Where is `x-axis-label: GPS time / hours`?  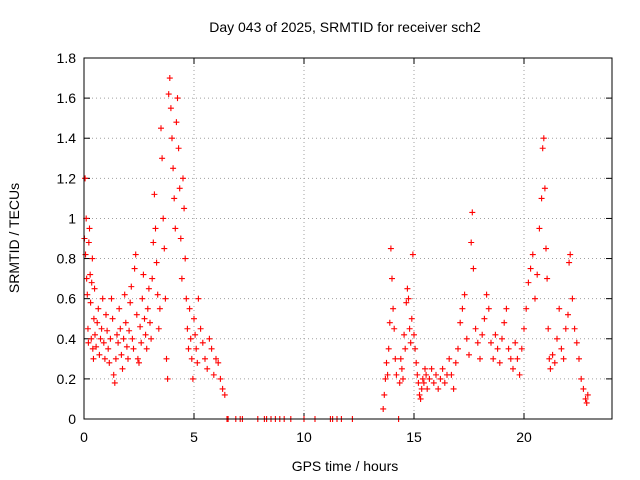 x-axis-label: GPS time / hours is located at coordinates (345, 466).